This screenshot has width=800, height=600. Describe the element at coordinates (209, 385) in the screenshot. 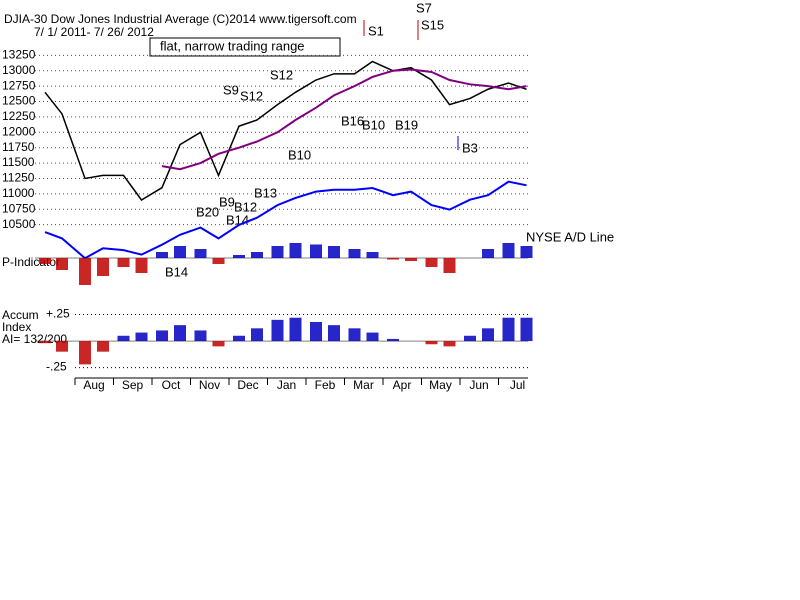

I see `x-tick-label: Nov` at that location.